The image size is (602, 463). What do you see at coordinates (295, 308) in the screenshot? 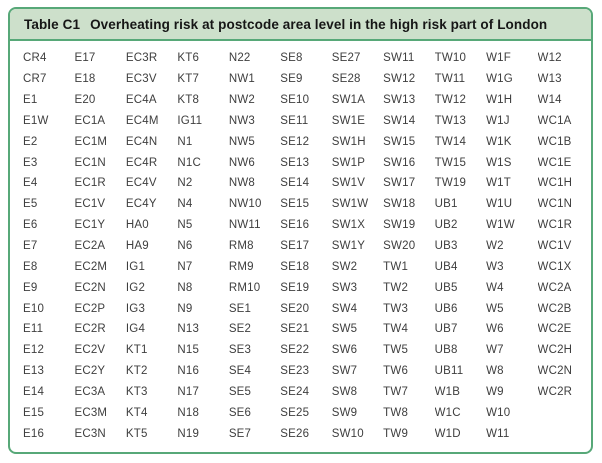
I see `postcode-cell: SE20` at bounding box center [295, 308].